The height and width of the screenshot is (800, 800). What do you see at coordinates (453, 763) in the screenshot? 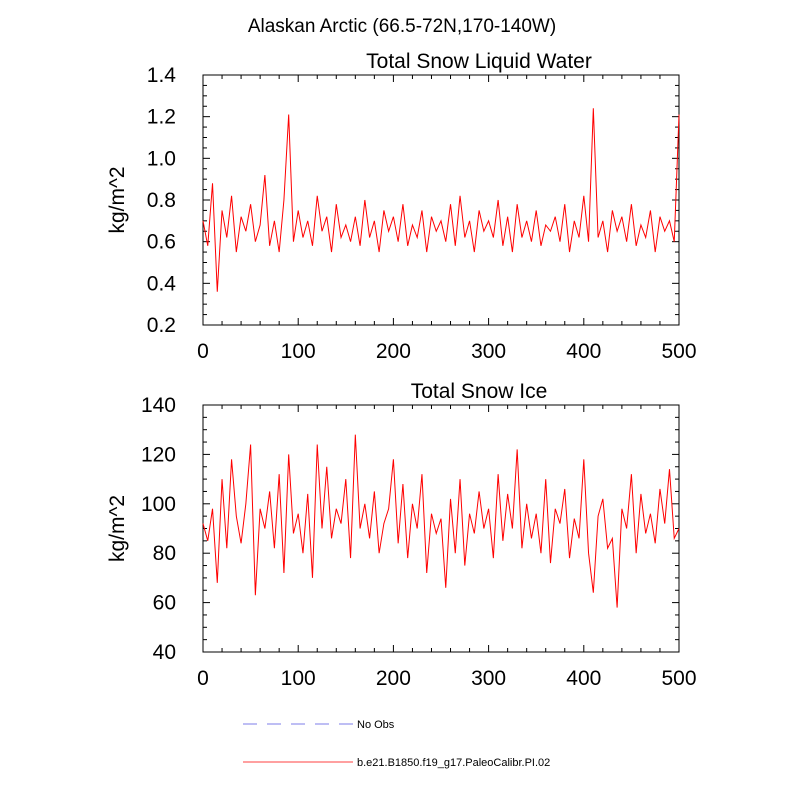
I see `legend-label-model-run: b.e21.B1850.f19_g17.PaleoCalibr.PI.02` at bounding box center [453, 763].